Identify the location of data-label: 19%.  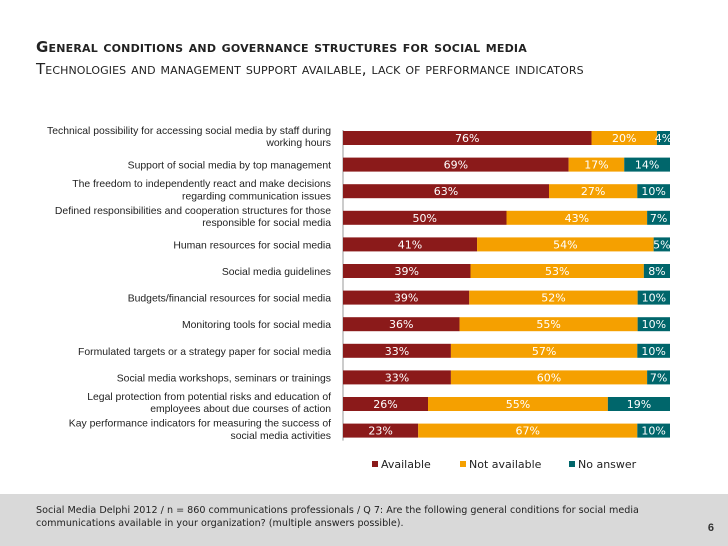
(639, 404).